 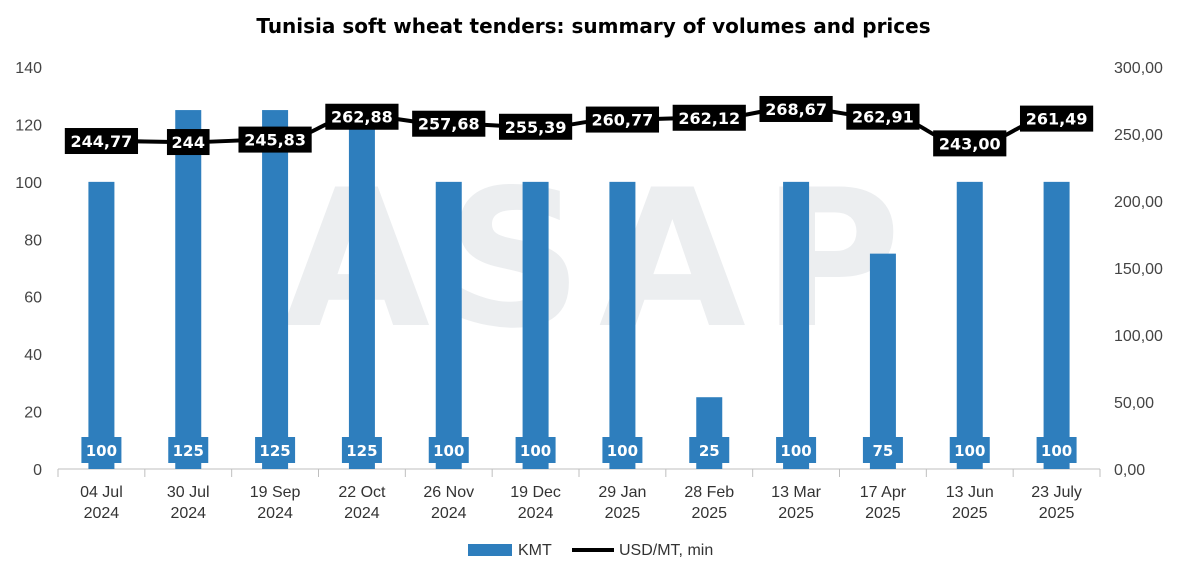 I want to click on x-tick-label: 28 Feb 2025, so click(x=709, y=503).